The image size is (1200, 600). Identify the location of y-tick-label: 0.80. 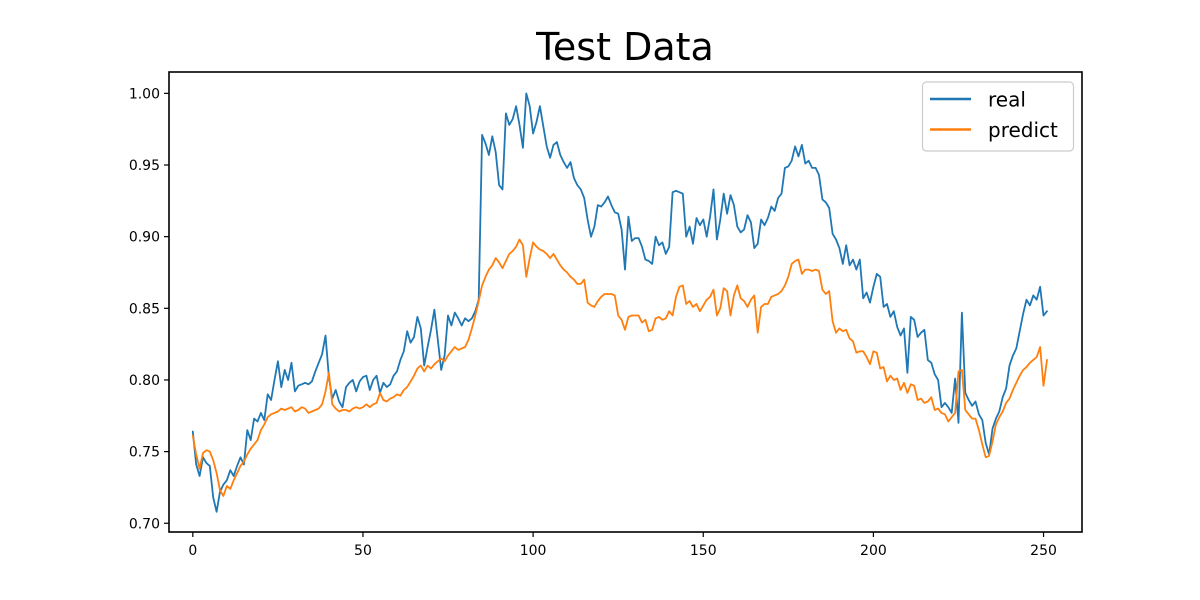
(144, 381).